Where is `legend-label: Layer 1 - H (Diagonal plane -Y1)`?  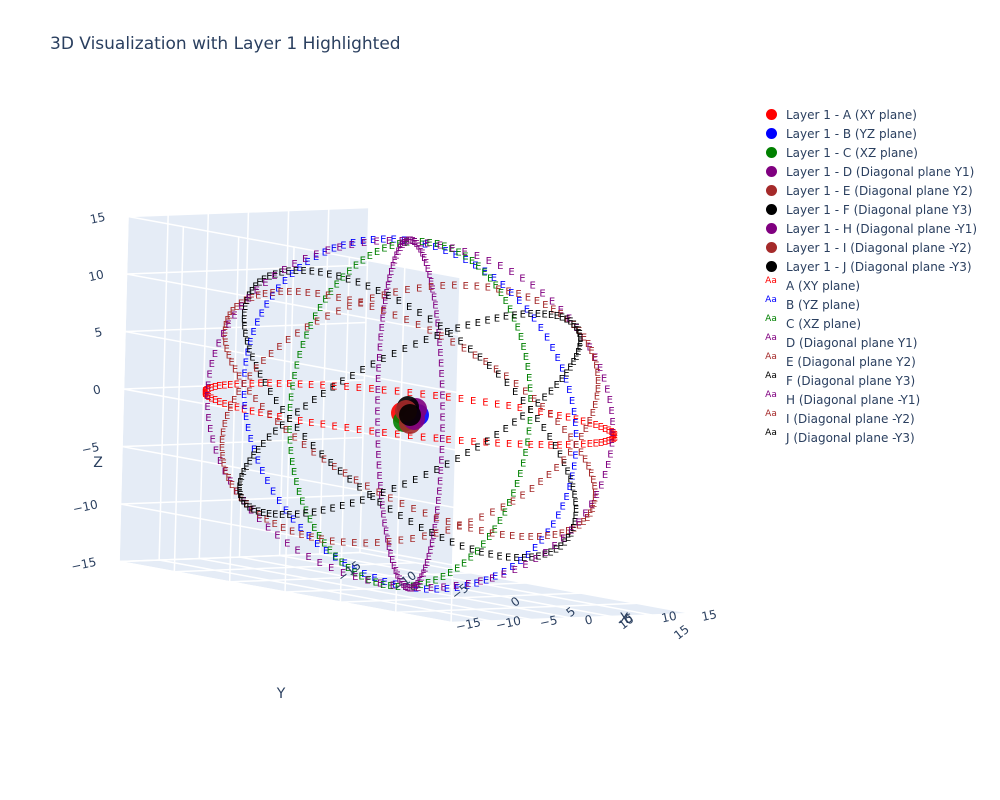
legend-label: Layer 1 - H (Diagonal plane -Y1) is located at coordinates (882, 228).